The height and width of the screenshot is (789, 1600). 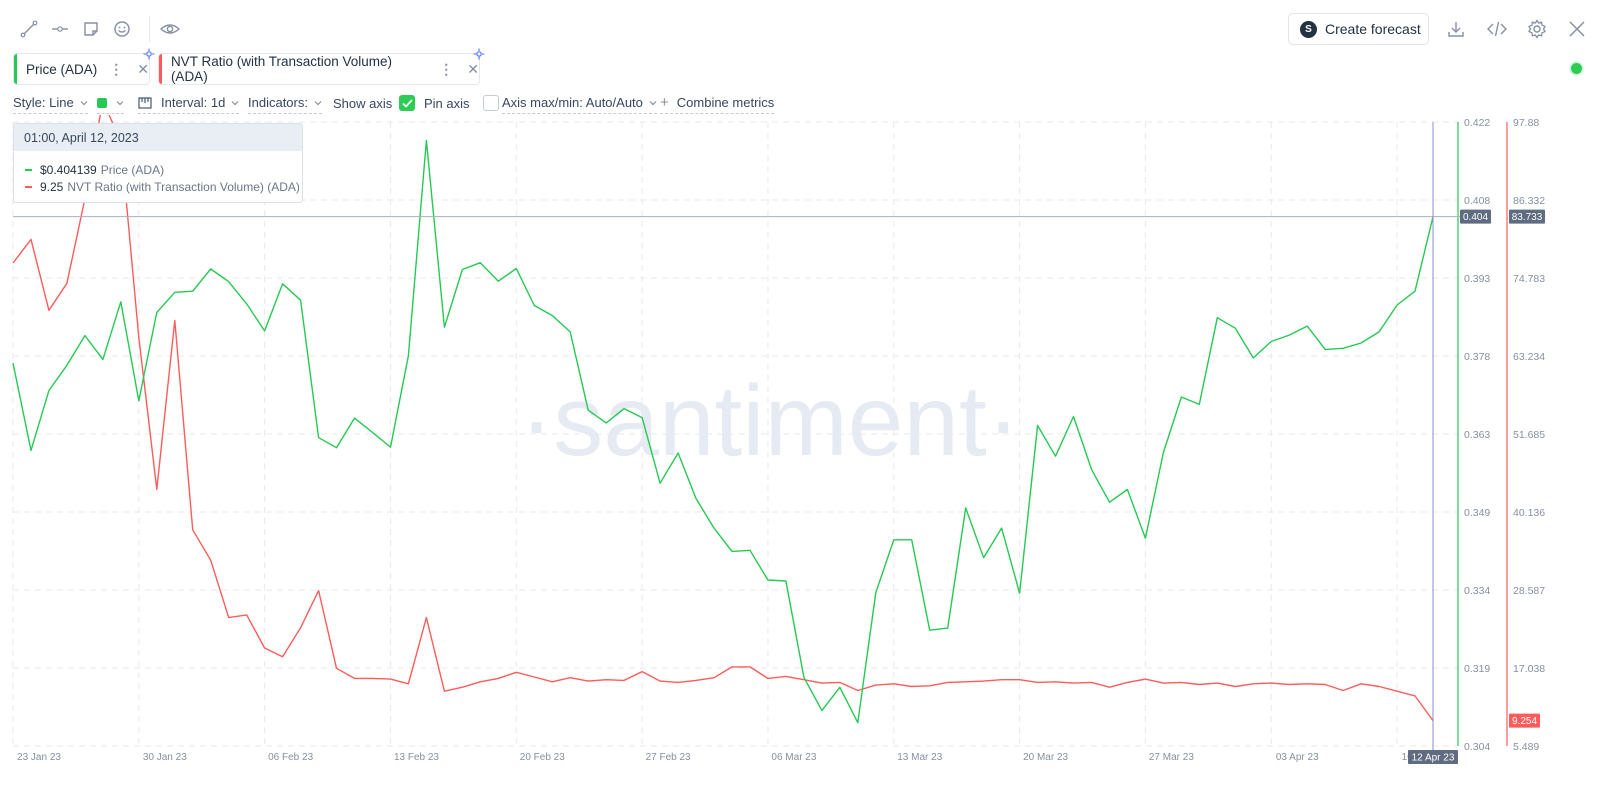 I want to click on nvt-tick-label: 40.136, so click(x=1529, y=513).